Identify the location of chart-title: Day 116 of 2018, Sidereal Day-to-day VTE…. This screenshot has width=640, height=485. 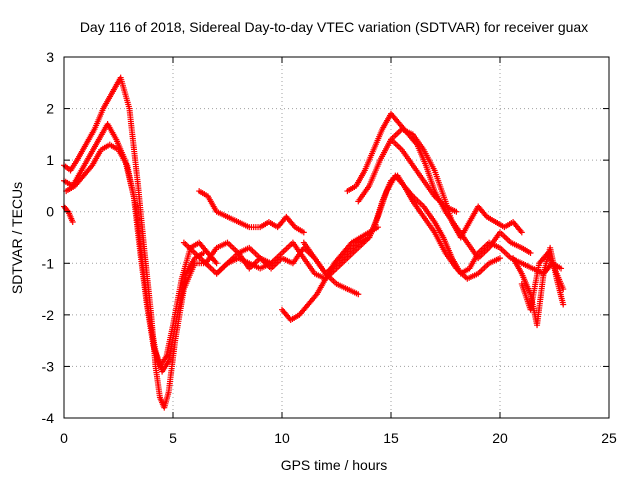
(334, 27).